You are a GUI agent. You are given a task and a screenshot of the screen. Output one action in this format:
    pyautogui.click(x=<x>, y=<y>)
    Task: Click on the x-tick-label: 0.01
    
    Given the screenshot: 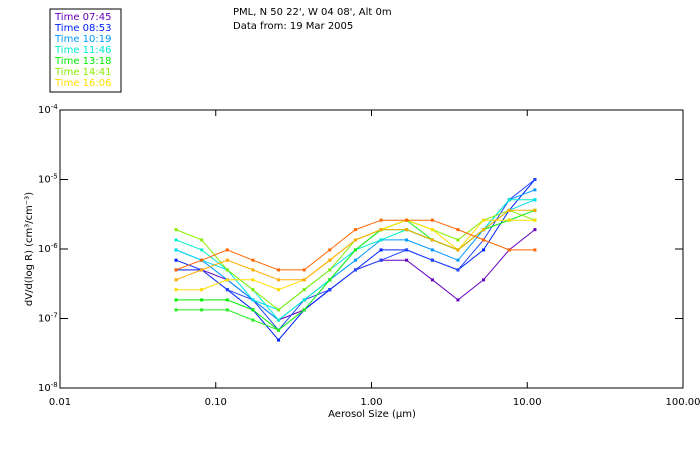 What is the action you would take?
    pyautogui.click(x=60, y=402)
    